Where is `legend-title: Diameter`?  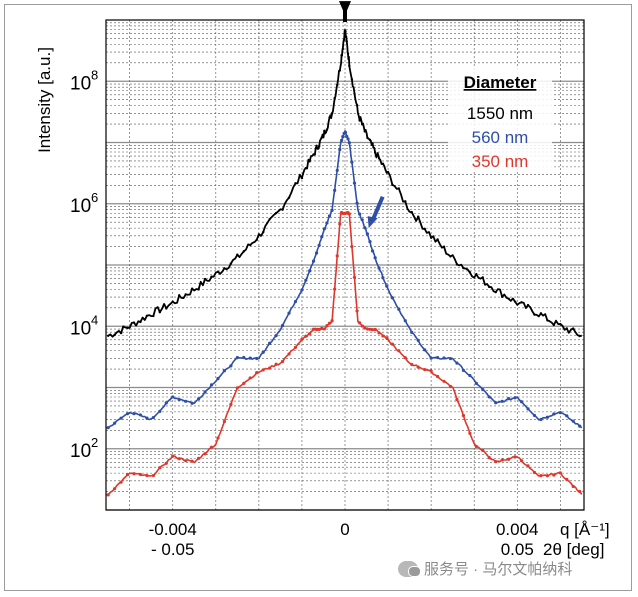 legend-title: Diameter is located at coordinates (500, 82).